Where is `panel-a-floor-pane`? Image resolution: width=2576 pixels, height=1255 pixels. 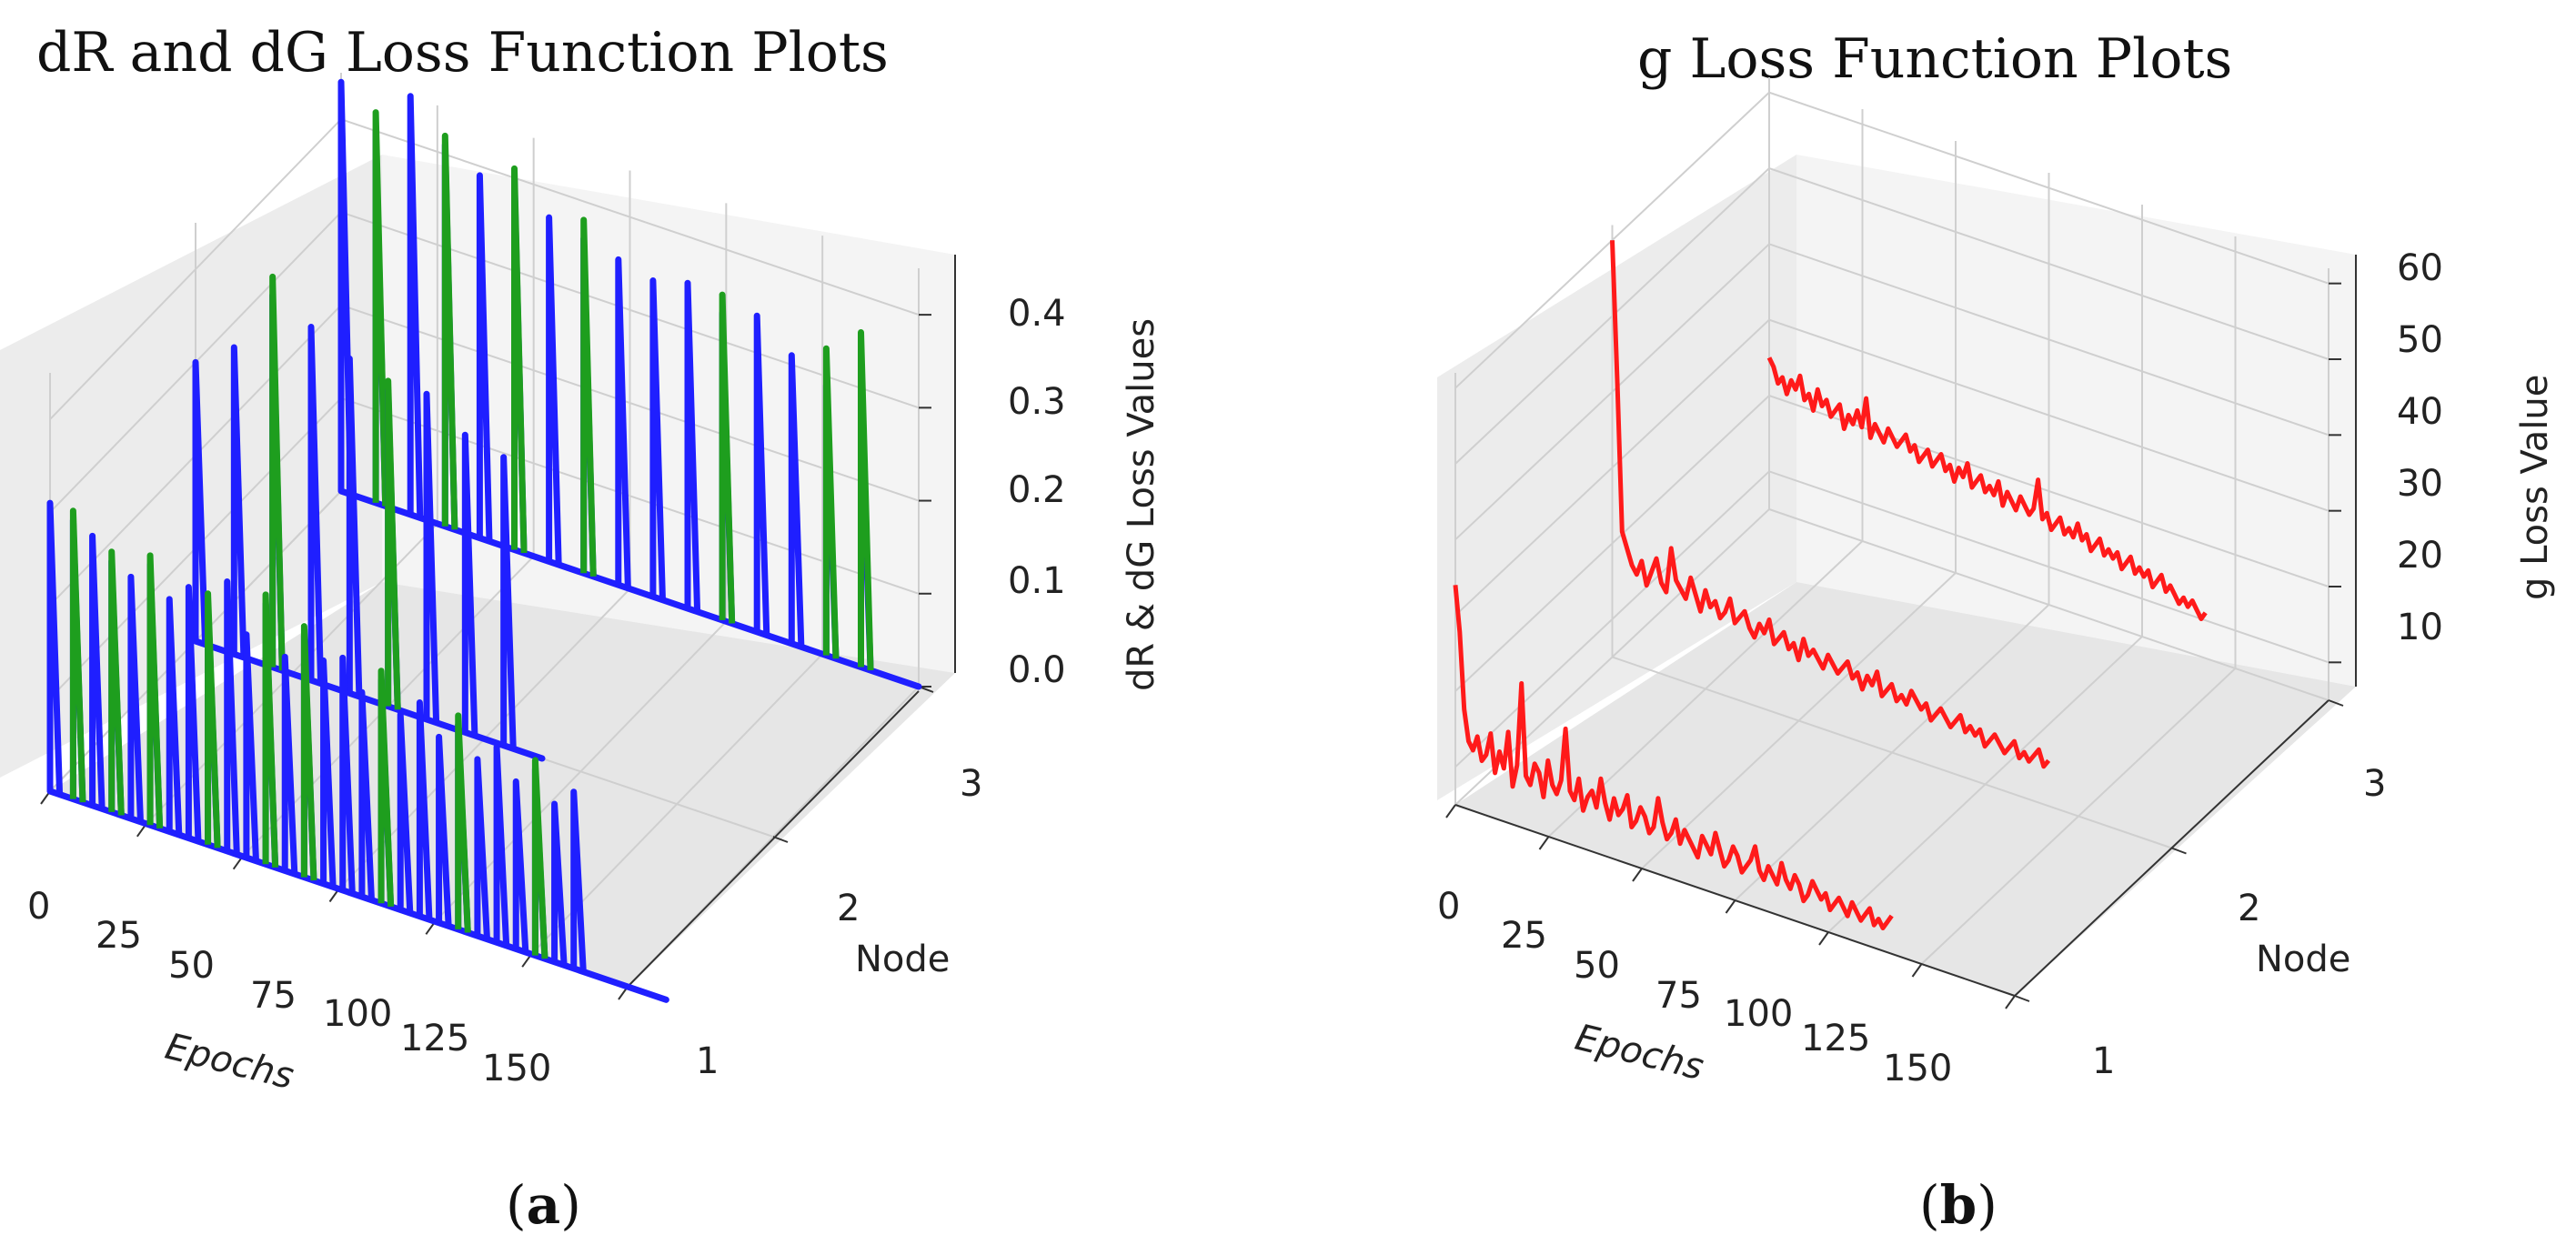 panel-a-floor-pane is located at coordinates (502, 784).